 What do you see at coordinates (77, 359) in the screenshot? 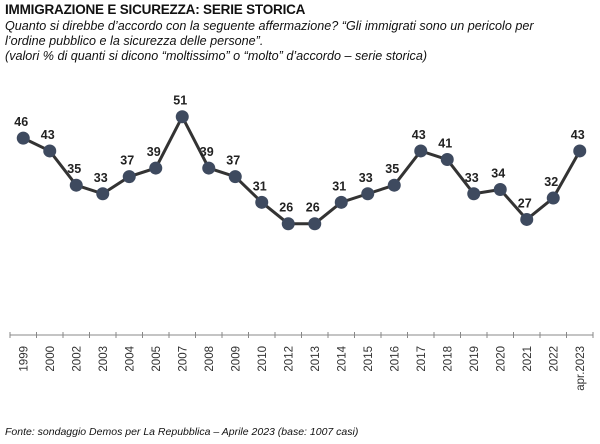
I see `x-tick-label: 2002` at bounding box center [77, 359].